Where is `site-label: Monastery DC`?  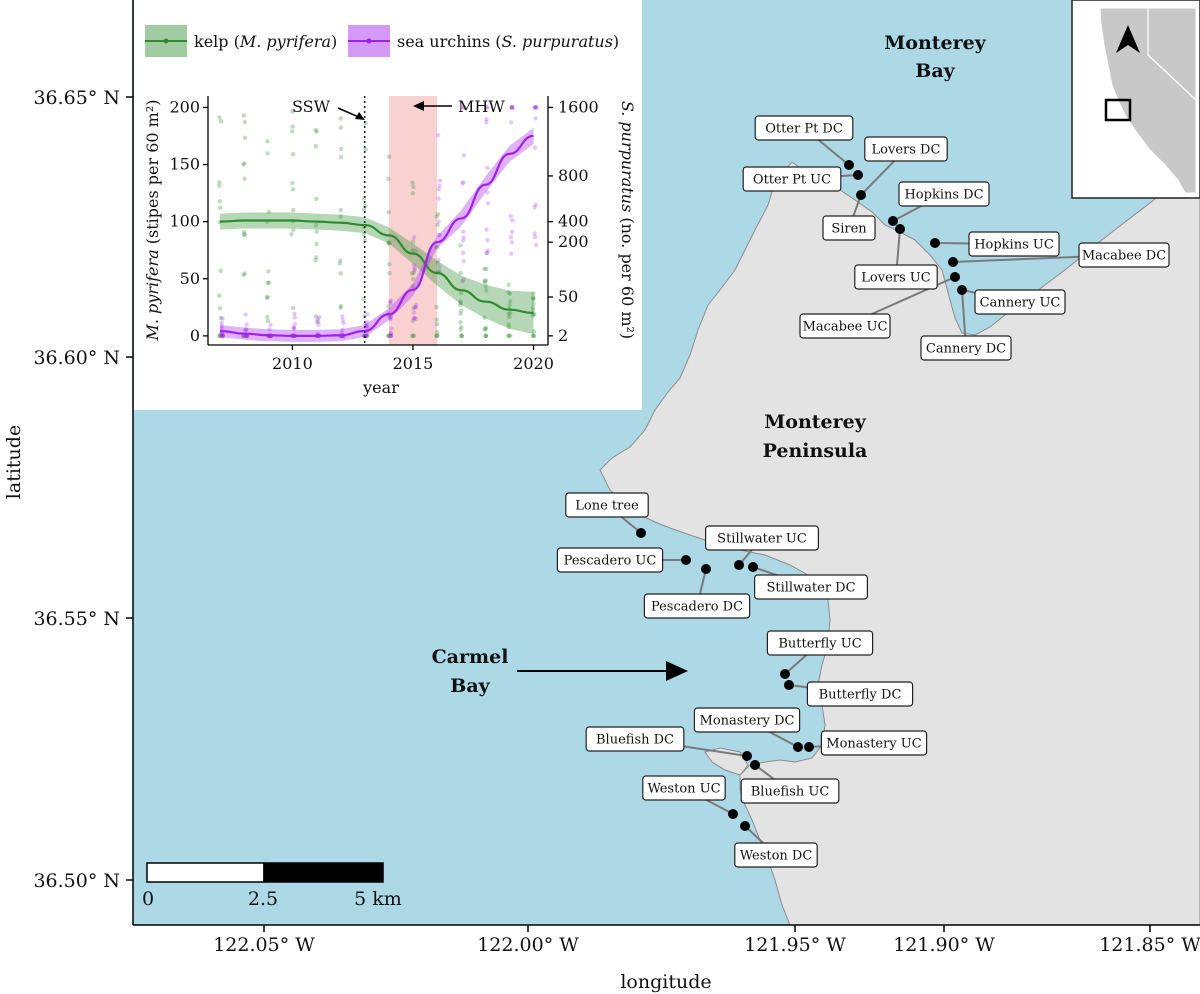 site-label: Monastery DC is located at coordinates (747, 720).